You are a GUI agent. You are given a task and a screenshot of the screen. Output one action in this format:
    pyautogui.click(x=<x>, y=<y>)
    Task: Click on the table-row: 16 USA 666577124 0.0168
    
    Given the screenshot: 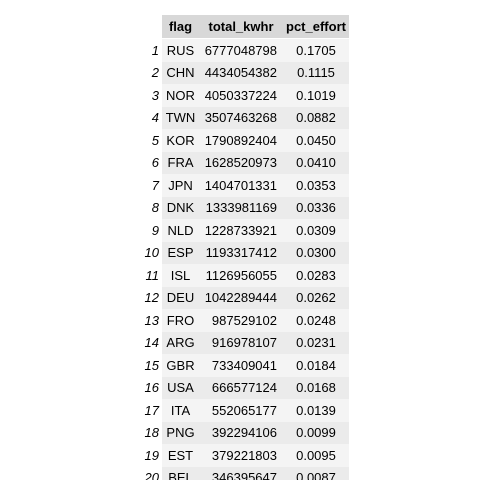 What is the action you would take?
    pyautogui.click(x=243, y=387)
    